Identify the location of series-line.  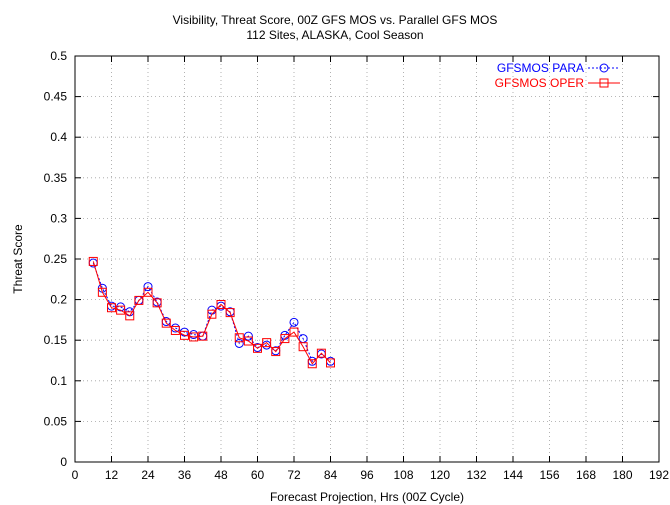
(211, 313).